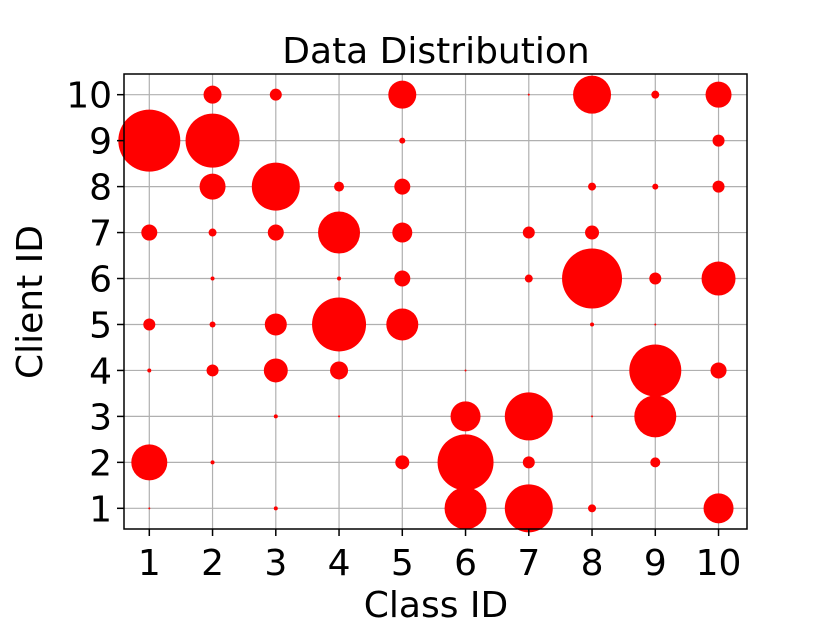 The width and height of the screenshot is (830, 623). Describe the element at coordinates (212, 563) in the screenshot. I see `x-tick-label: 2` at that location.